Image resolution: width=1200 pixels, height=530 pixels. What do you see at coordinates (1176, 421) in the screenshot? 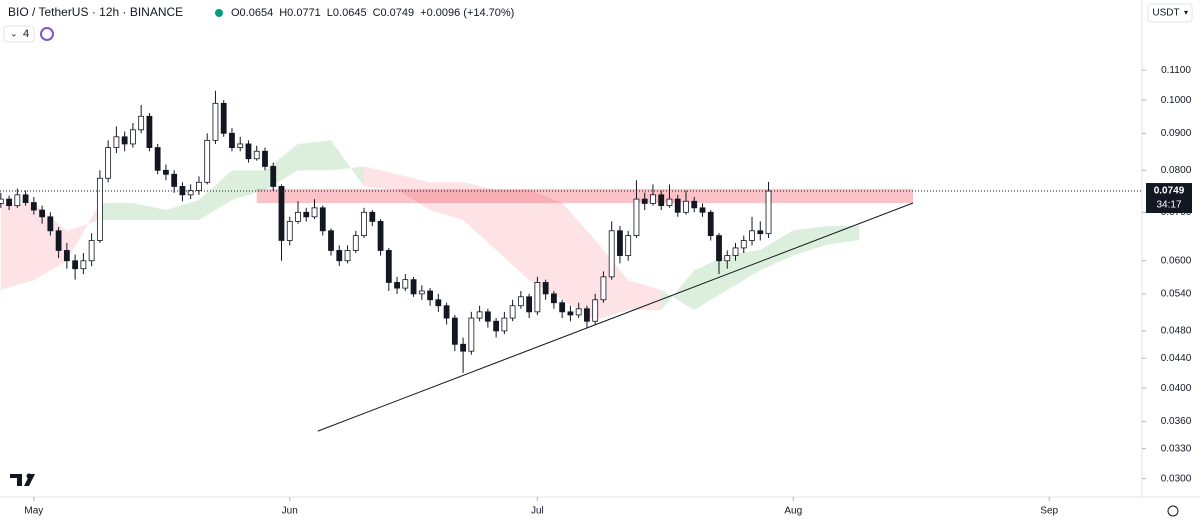
I see `y-tick-label: 0.0360` at bounding box center [1176, 421].